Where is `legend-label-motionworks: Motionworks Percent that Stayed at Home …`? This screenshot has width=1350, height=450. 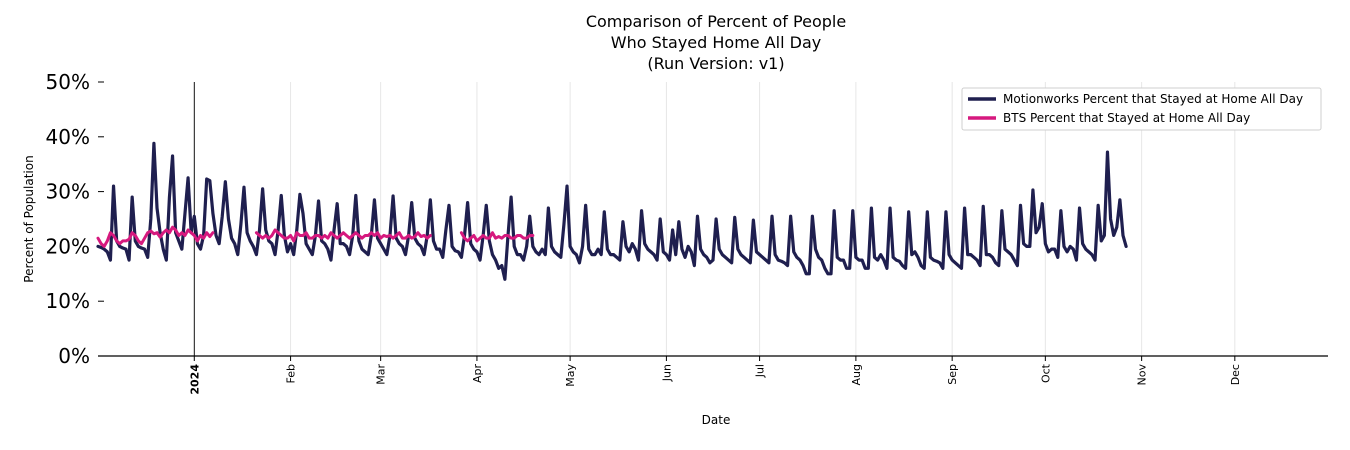
legend-label-motionworks: Motionworks Percent that Stayed at Home … is located at coordinates (1153, 99).